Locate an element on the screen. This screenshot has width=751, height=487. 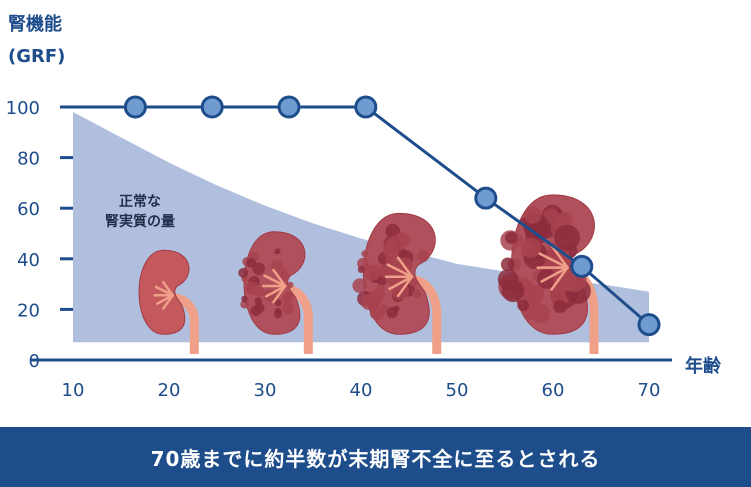
y-tick-label: 40 is located at coordinates (28, 260).